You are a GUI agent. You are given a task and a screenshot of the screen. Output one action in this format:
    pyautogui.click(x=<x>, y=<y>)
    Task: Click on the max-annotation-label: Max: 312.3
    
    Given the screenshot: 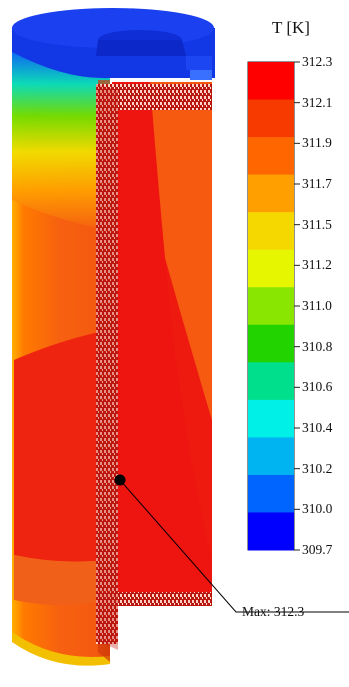 What is the action you would take?
    pyautogui.click(x=273, y=611)
    